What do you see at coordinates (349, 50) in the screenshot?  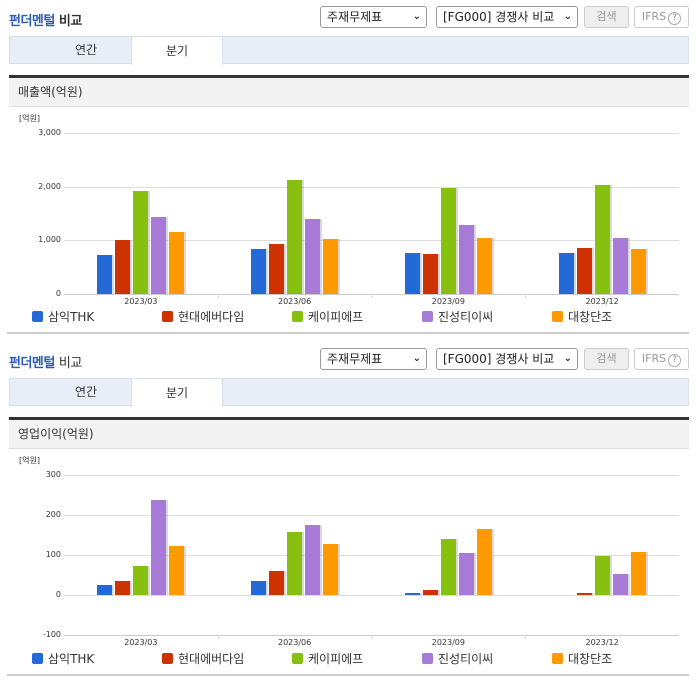 I see `period-tabs: 연간 분기` at bounding box center [349, 50].